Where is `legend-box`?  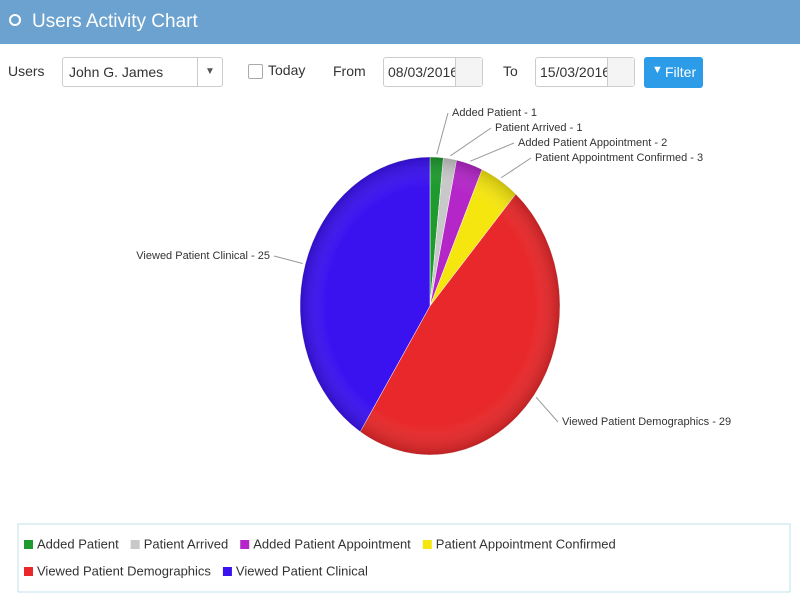 legend-box is located at coordinates (404, 558).